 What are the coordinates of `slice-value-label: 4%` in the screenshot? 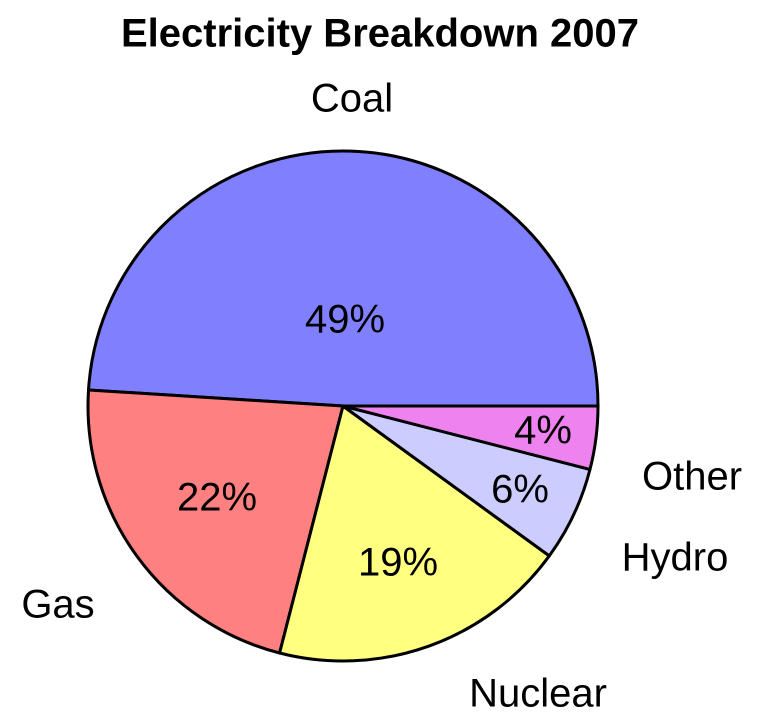 It's located at (543, 431).